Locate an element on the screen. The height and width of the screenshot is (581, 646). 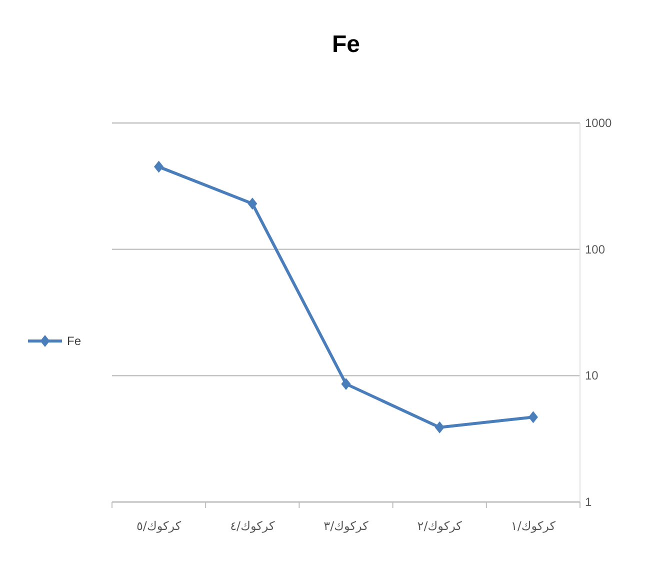
x-tick-label: كركوك/٣ is located at coordinates (346, 526).